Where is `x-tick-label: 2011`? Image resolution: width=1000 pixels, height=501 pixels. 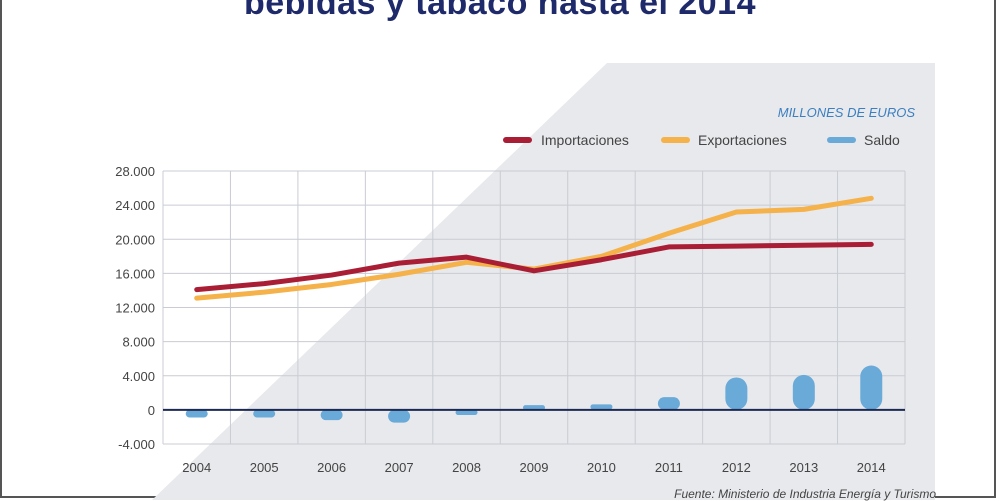 x-tick-label: 2011 is located at coordinates (669, 467).